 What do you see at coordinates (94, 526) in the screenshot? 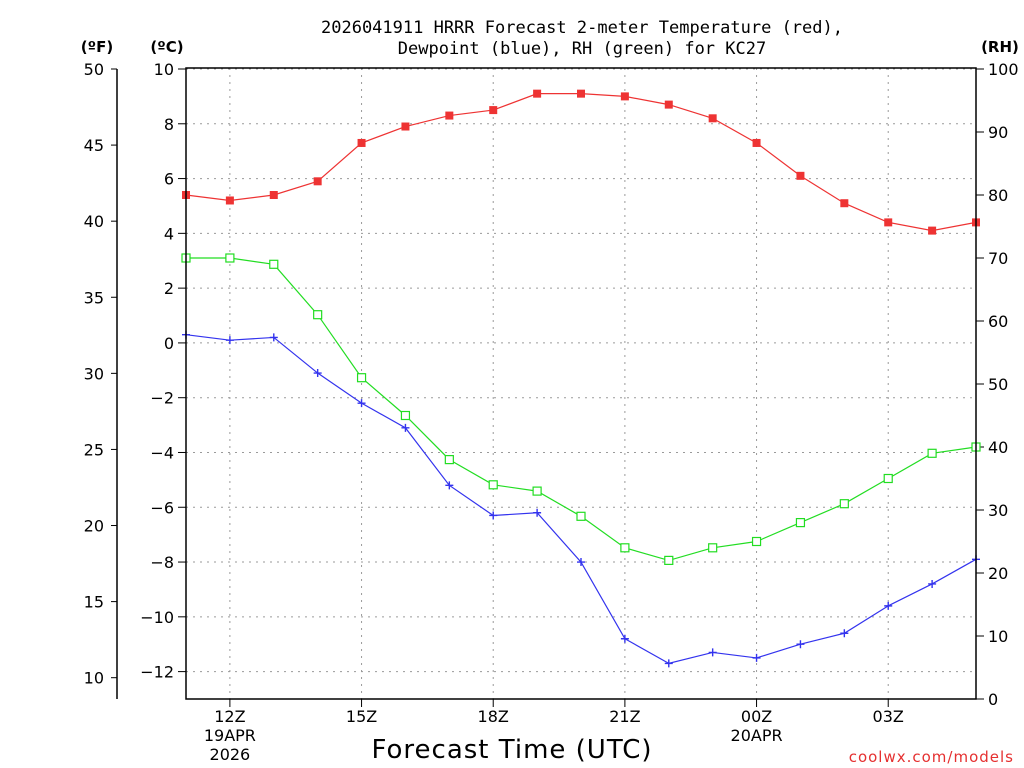
I see `fahrenheit-tick-label: 20` at bounding box center [94, 526].